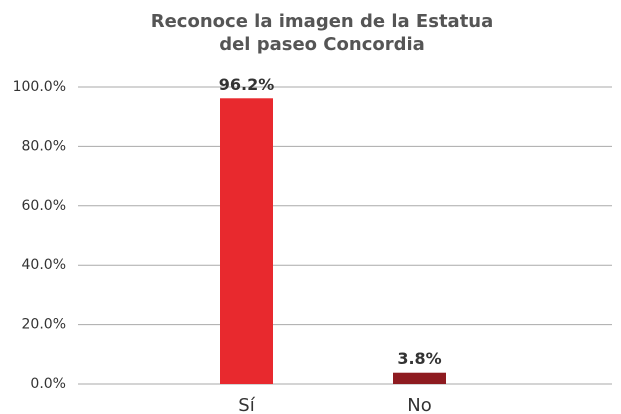 This screenshot has height=414, width=621. I want to click on y-tick-label: 20.0%, so click(44, 325).